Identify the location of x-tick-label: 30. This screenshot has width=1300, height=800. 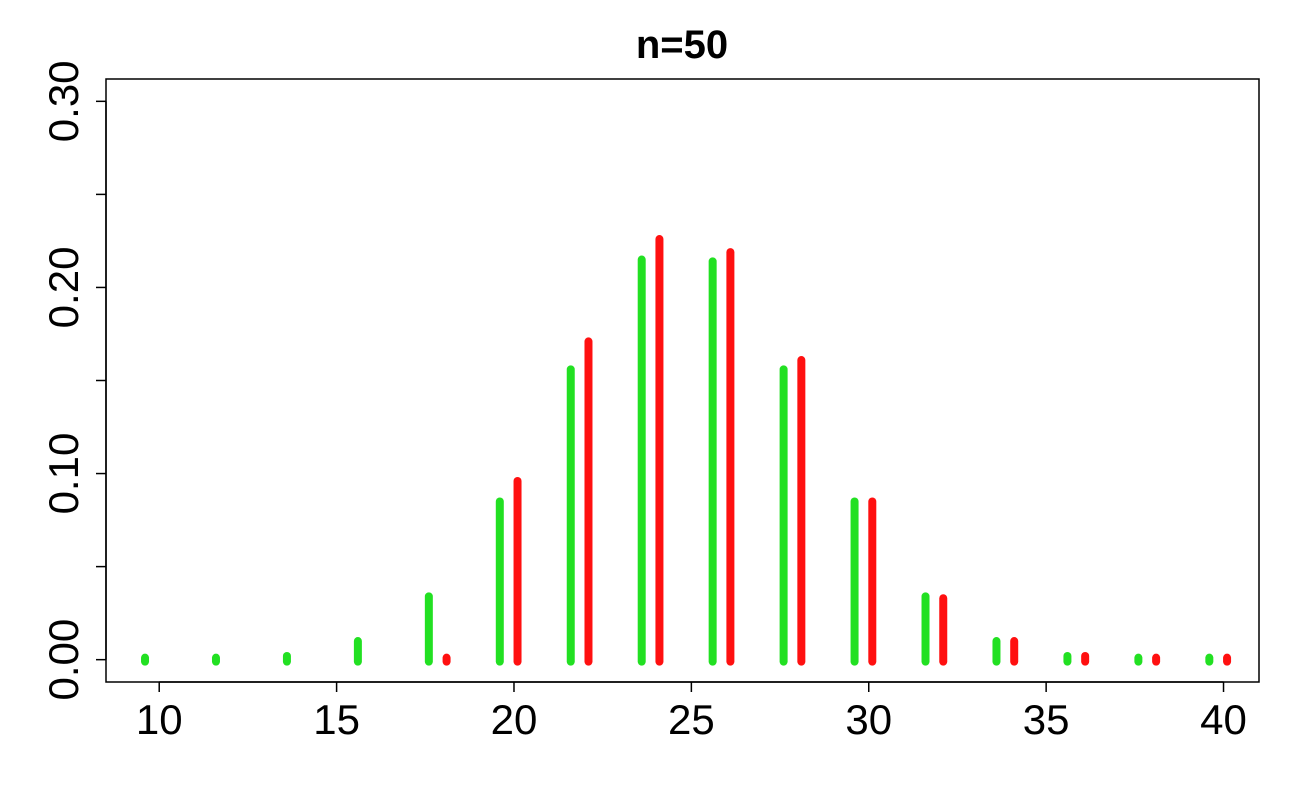
(868, 719).